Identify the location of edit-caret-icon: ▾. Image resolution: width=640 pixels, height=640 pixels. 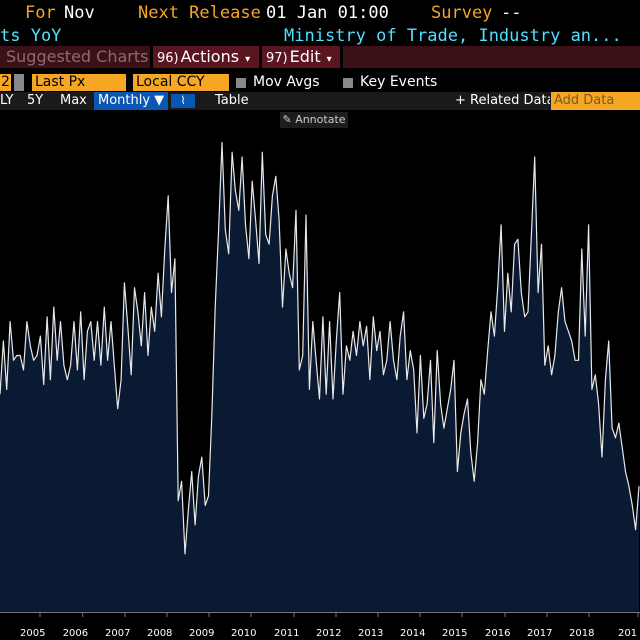
(329, 59).